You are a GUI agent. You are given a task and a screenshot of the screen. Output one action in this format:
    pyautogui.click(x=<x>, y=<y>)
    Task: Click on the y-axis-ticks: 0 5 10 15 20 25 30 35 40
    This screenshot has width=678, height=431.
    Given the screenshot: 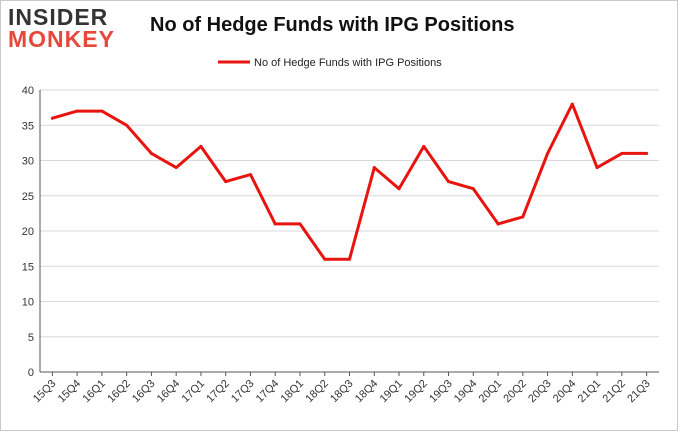 What is the action you would take?
    pyautogui.click(x=28, y=232)
    